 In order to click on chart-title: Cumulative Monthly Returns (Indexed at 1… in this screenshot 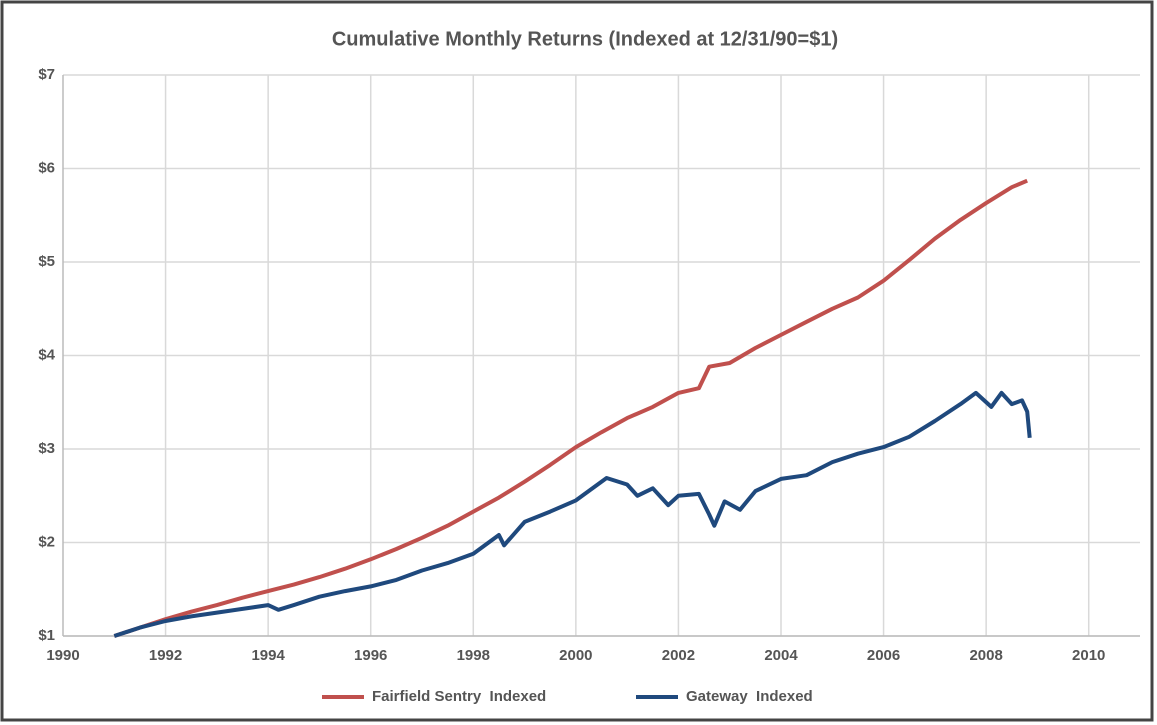, I will do `click(585, 39)`.